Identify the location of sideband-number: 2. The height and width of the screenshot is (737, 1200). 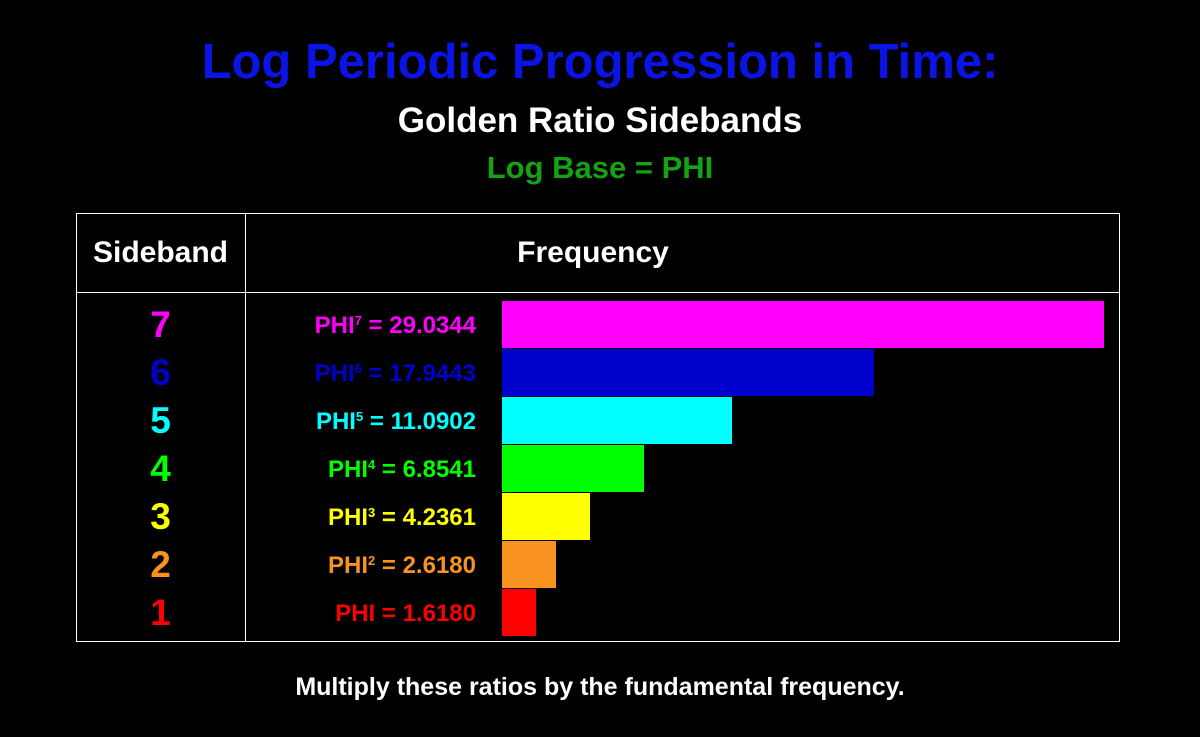
(160, 564).